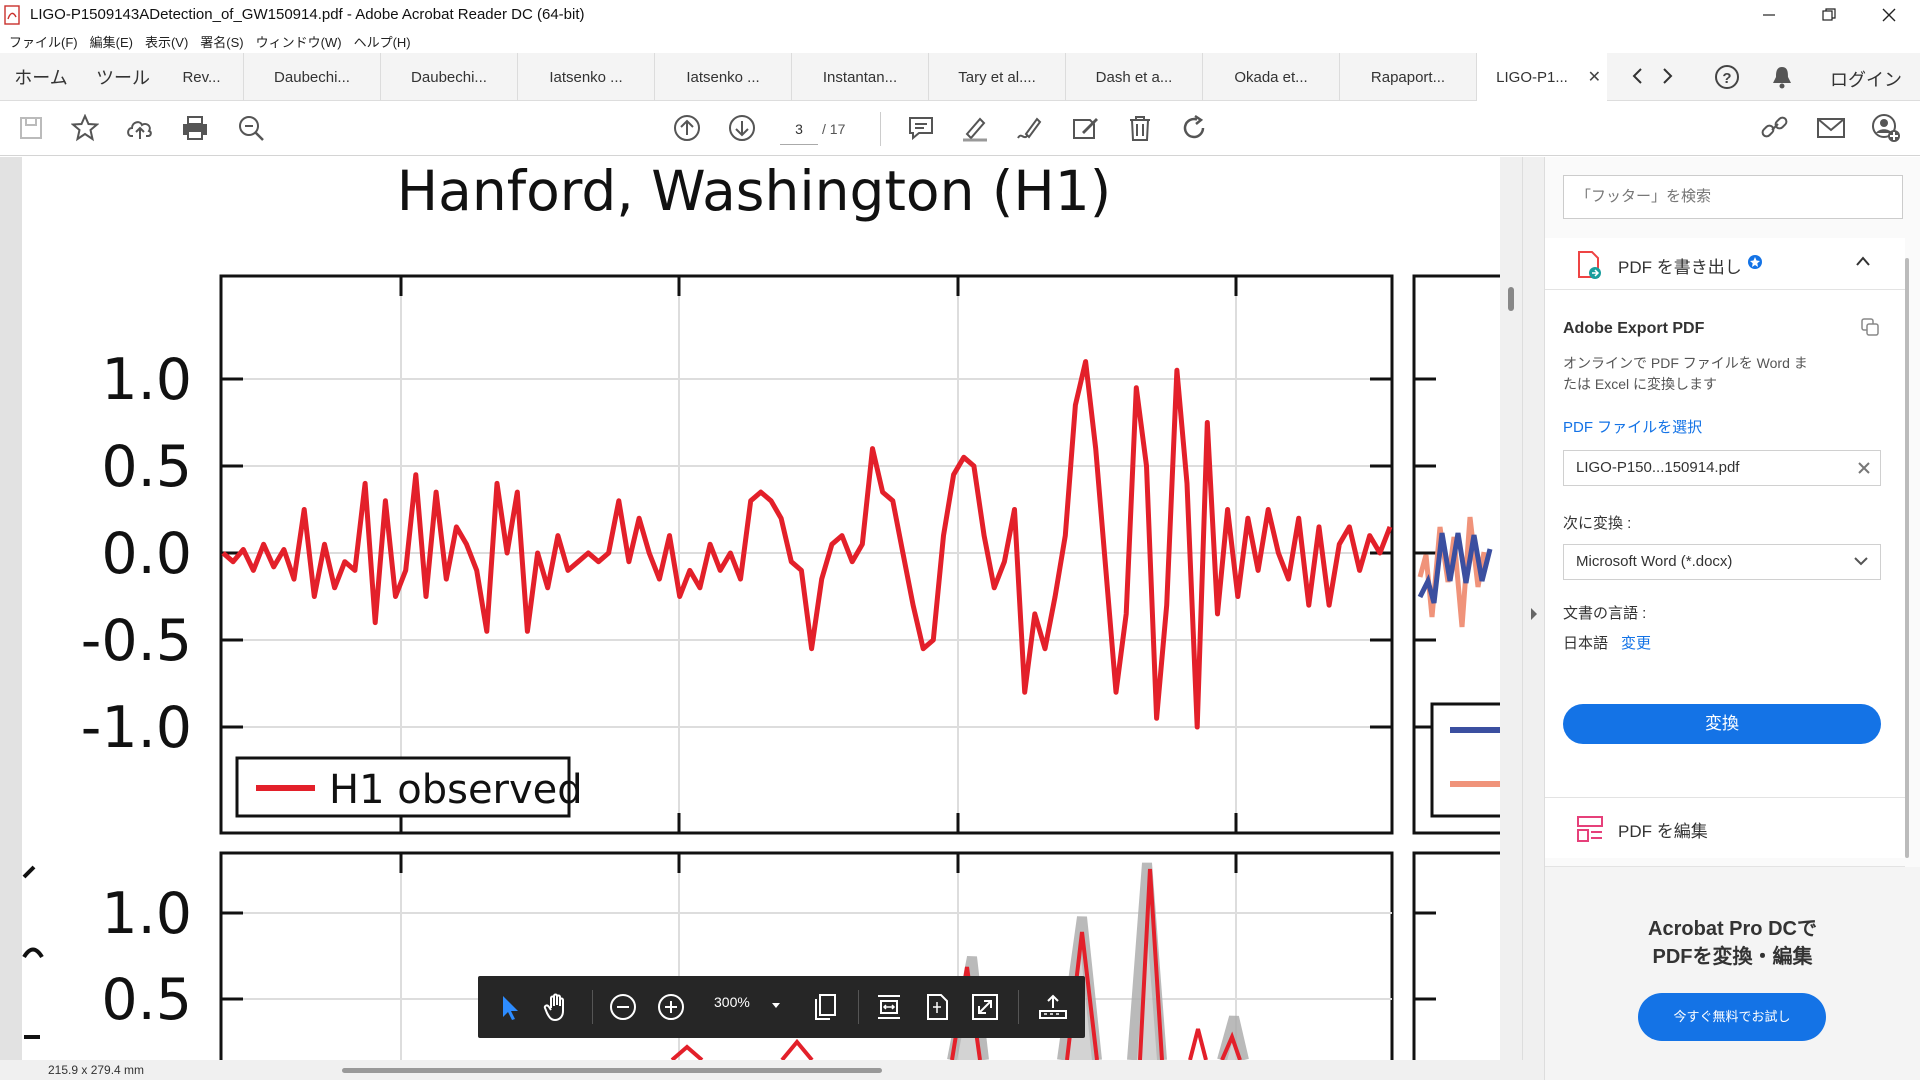 The image size is (1920, 1080). I want to click on convert-format-select: Microsoft Word (*.docx), so click(1722, 562).